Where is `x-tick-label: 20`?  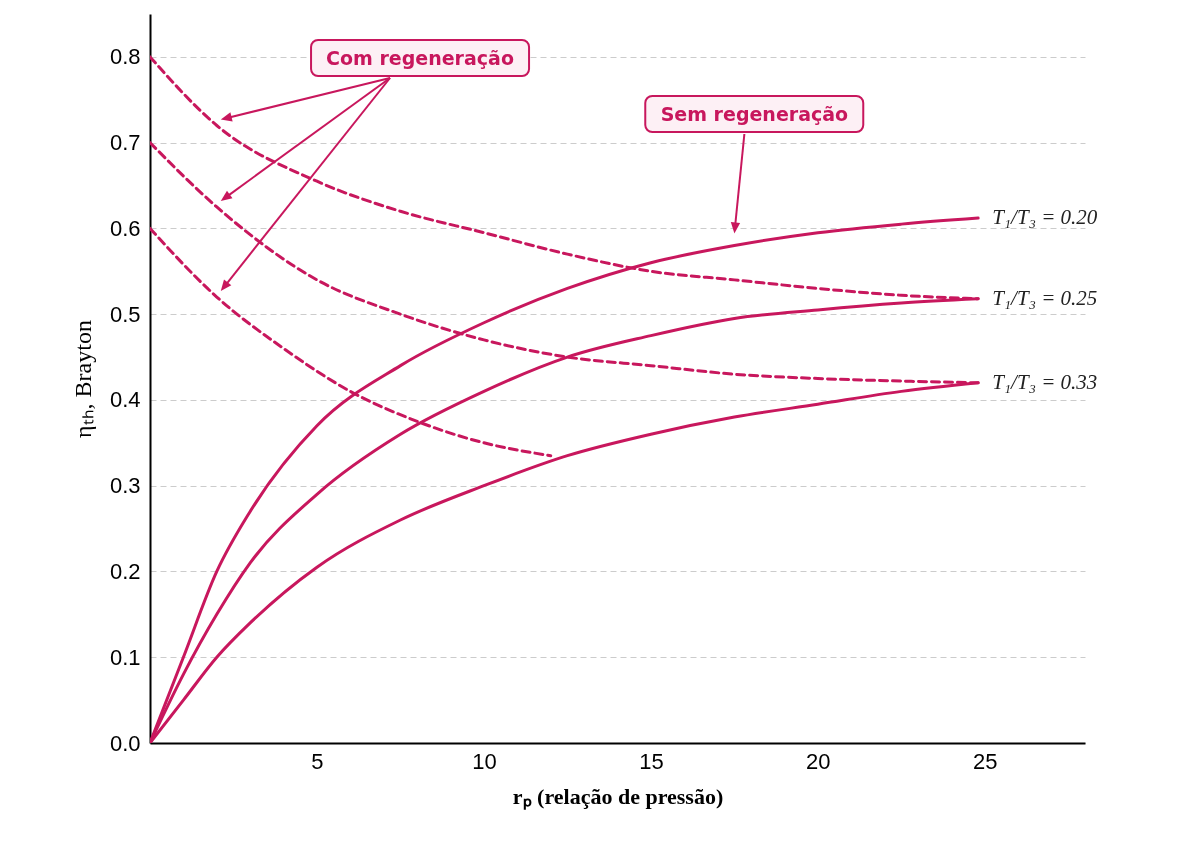 x-tick-label: 20 is located at coordinates (818, 761).